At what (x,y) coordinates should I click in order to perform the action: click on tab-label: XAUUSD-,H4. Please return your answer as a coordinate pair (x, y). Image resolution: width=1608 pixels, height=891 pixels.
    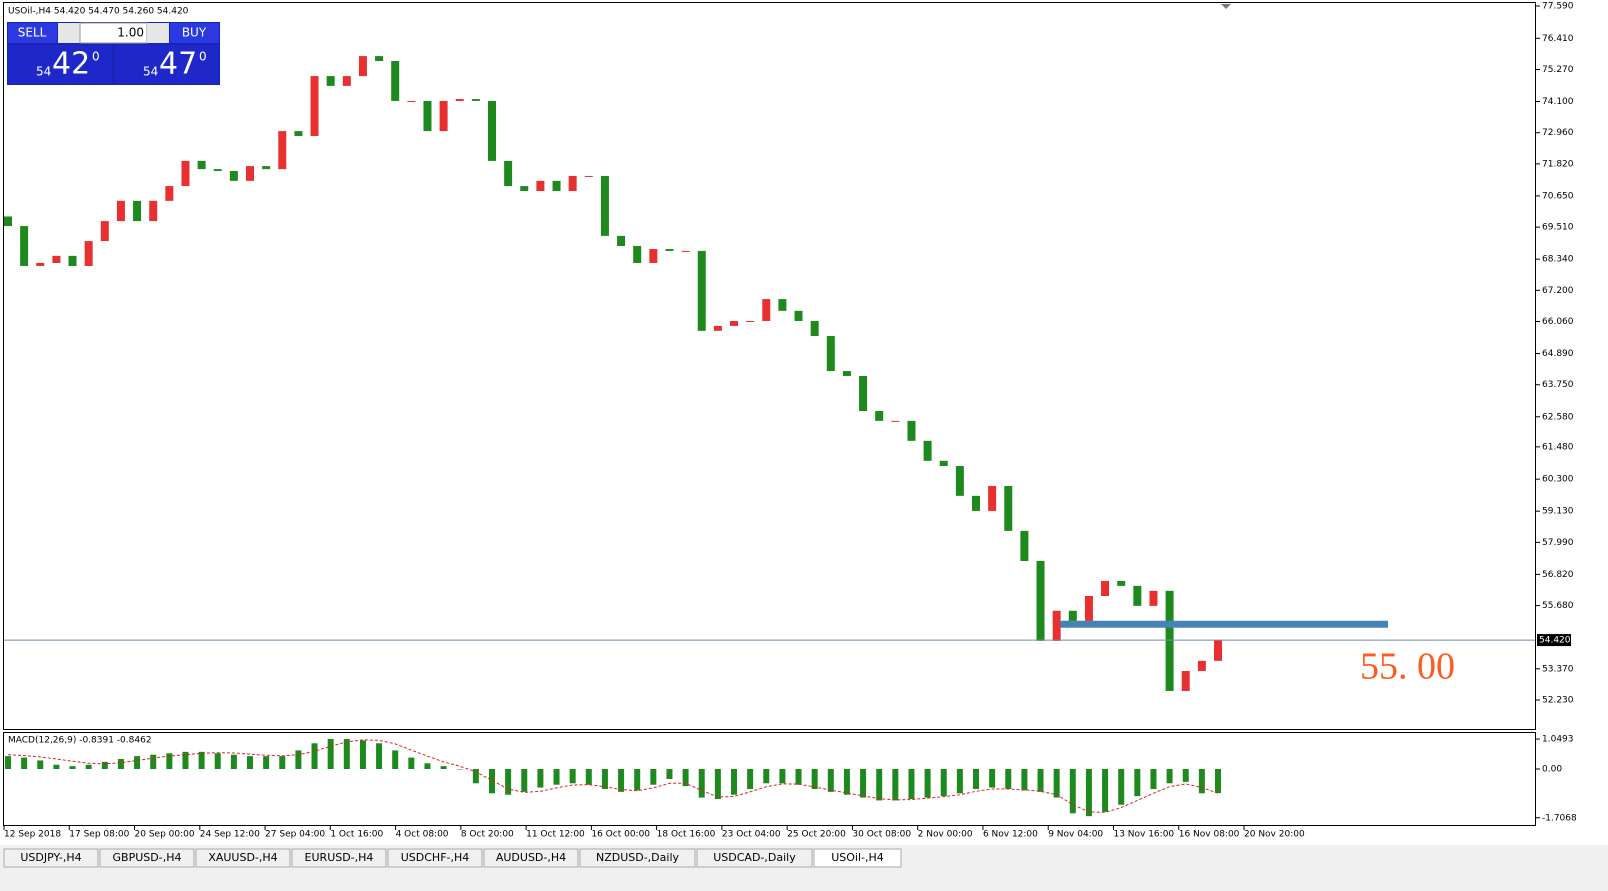
    Looking at the image, I should click on (242, 857).